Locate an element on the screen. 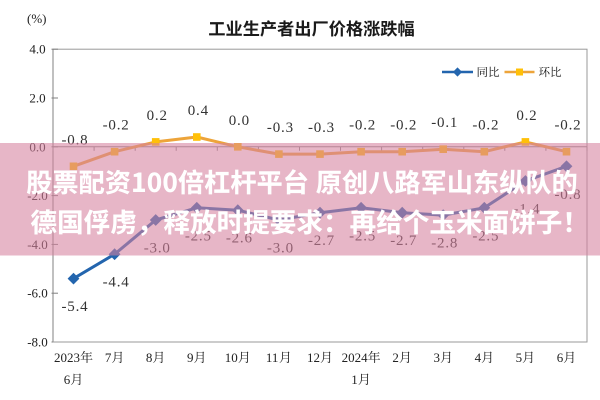 The width and height of the screenshot is (600, 400). svg-text: 7 is located at coordinates (108, 357).